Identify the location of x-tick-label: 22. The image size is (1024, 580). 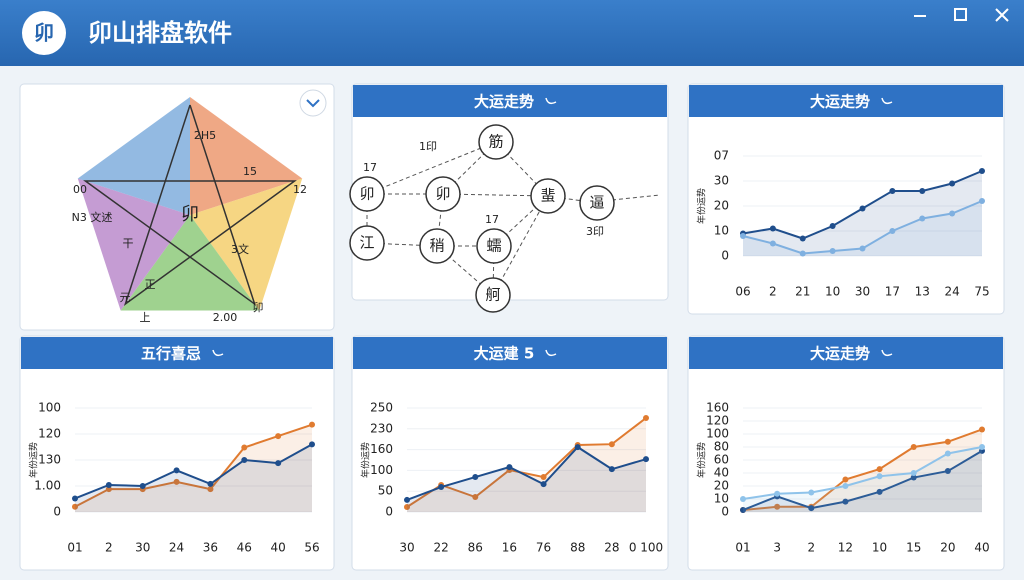
(441, 548).